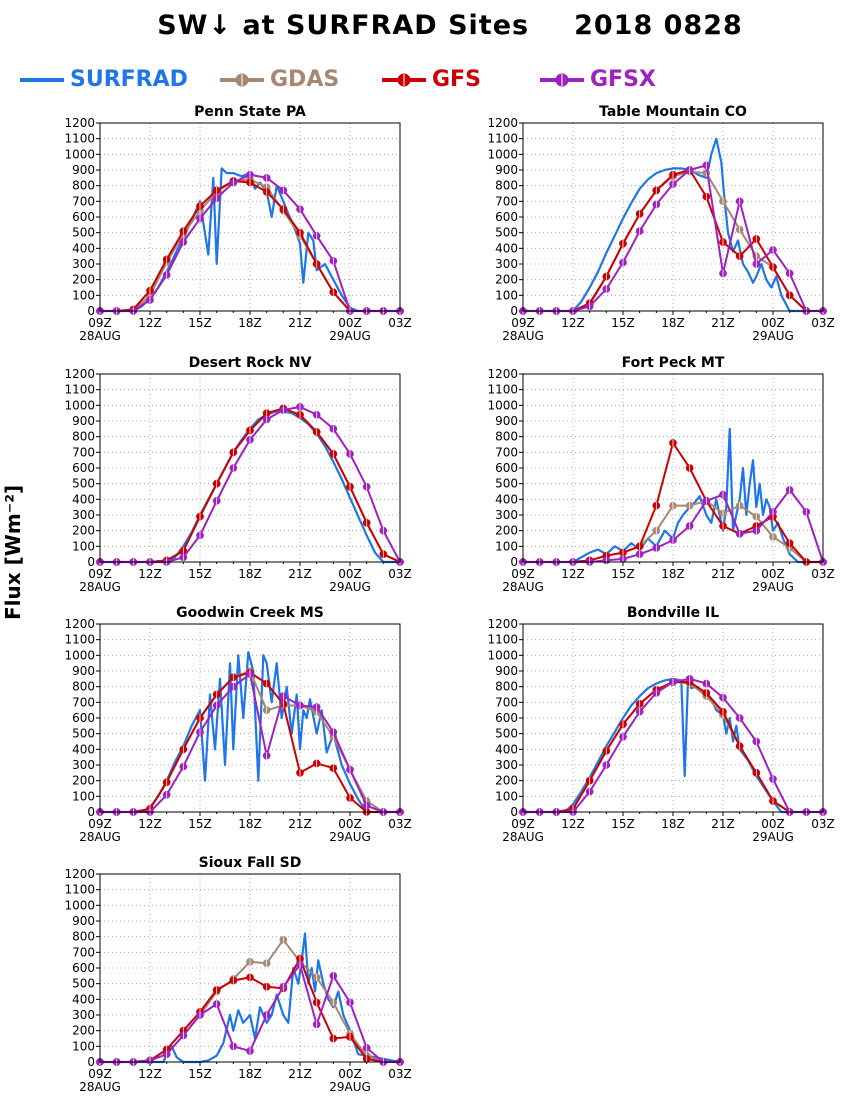 The width and height of the screenshot is (850, 1100). I want to click on chart-title: Penn State PA, so click(250, 112).